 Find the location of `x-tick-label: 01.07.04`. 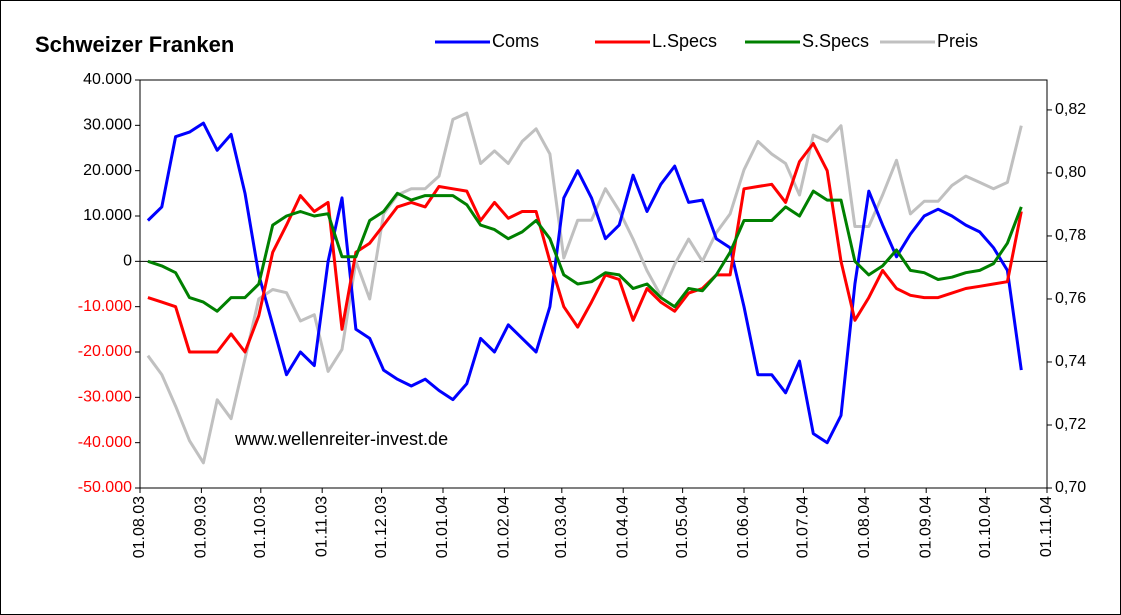

x-tick-label: 01.07.04 is located at coordinates (803, 527).